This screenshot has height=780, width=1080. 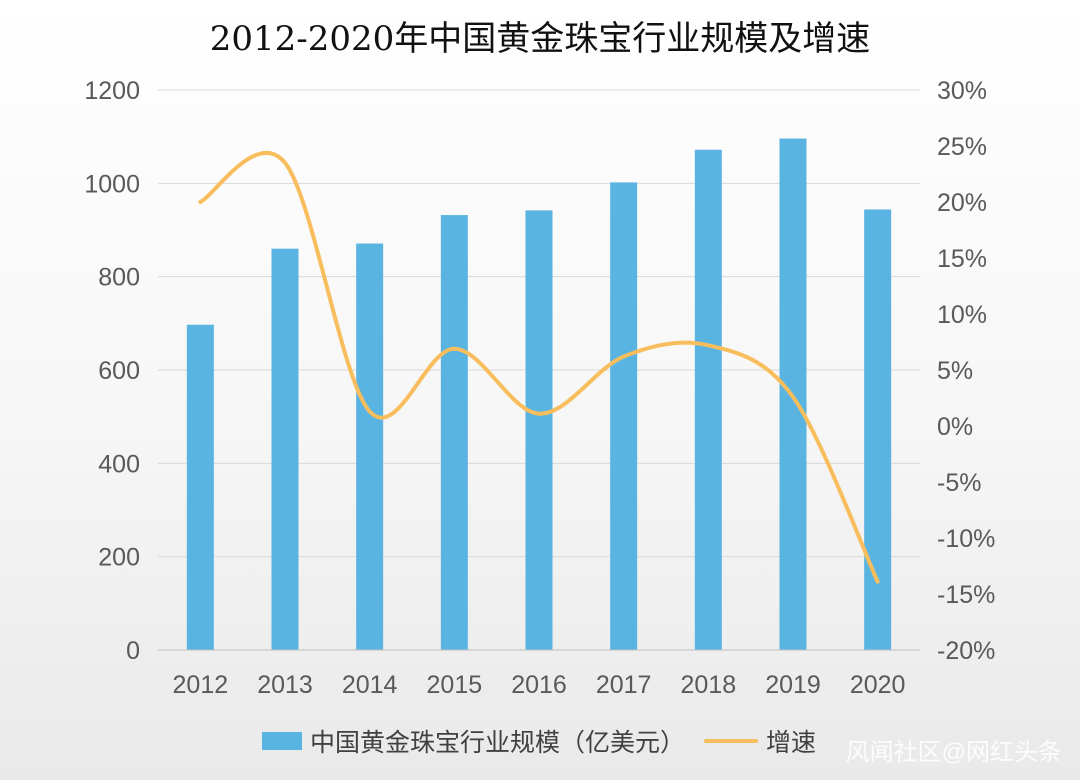 I want to click on right-tick-label: 30%, so click(x=962, y=91).